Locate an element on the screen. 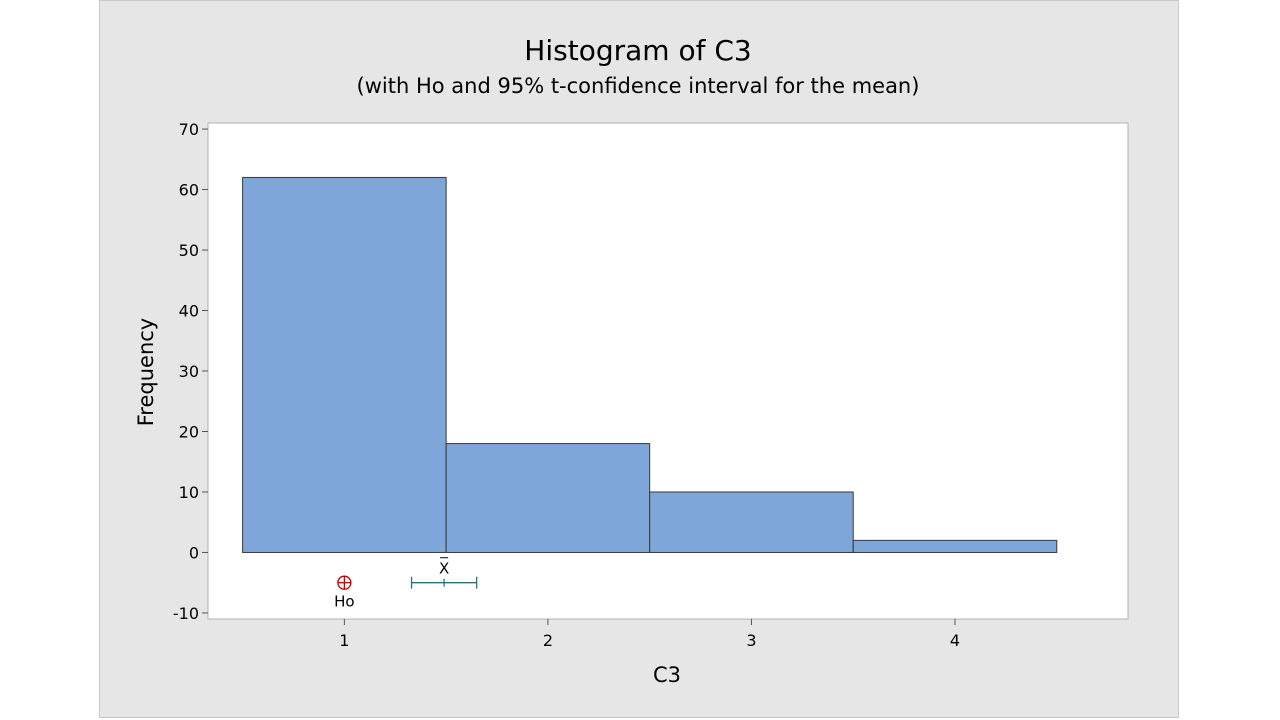 Image resolution: width=1280 pixels, height=720 pixels. mean-label: X is located at coordinates (444, 569).